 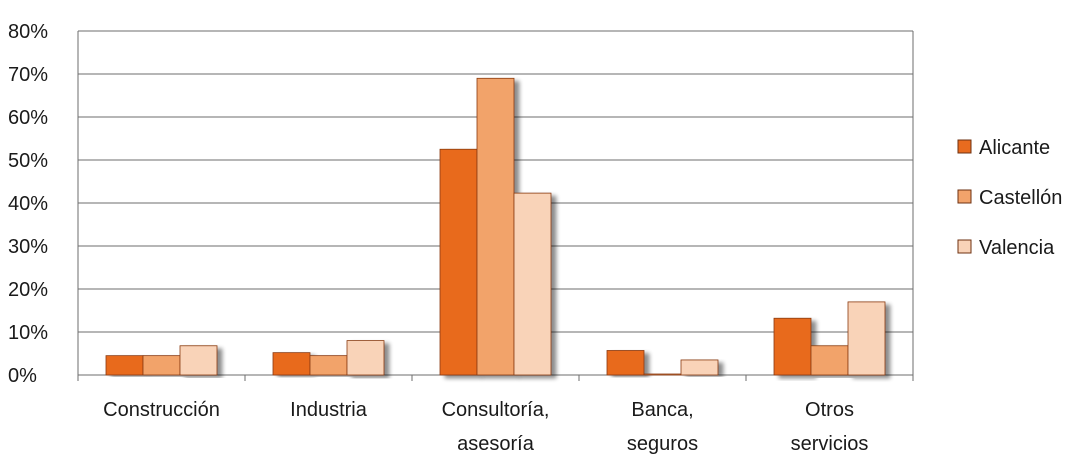 I want to click on y-axis-tick-labels: 0% 10% 20% 30% 40% 50% 60% 70% 80%, so click(x=28, y=204).